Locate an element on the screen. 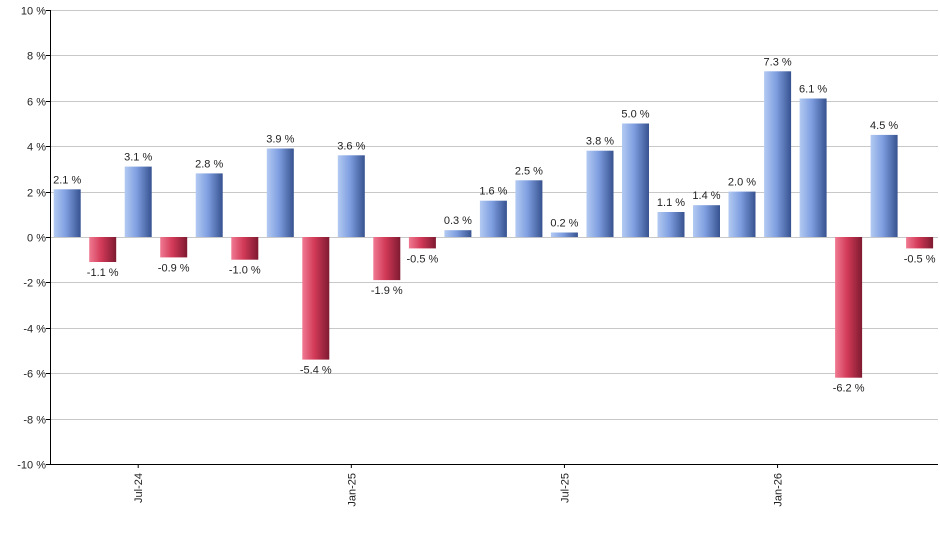 The width and height of the screenshot is (940, 555). data-label: 4.5 % is located at coordinates (884, 126).